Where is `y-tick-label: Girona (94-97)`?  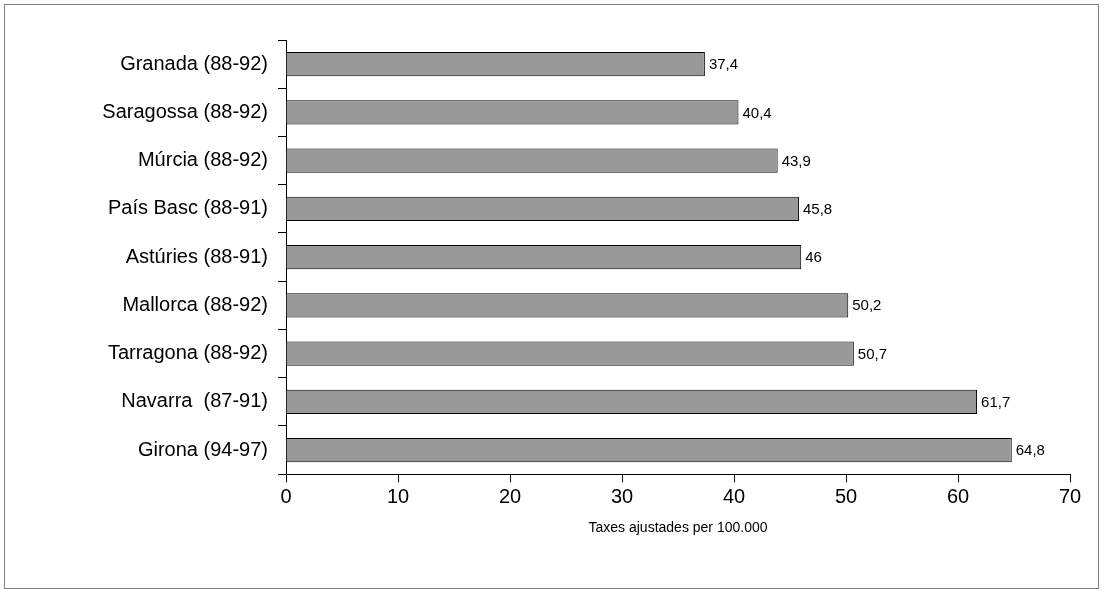 y-tick-label: Girona (94-97) is located at coordinates (202, 448).